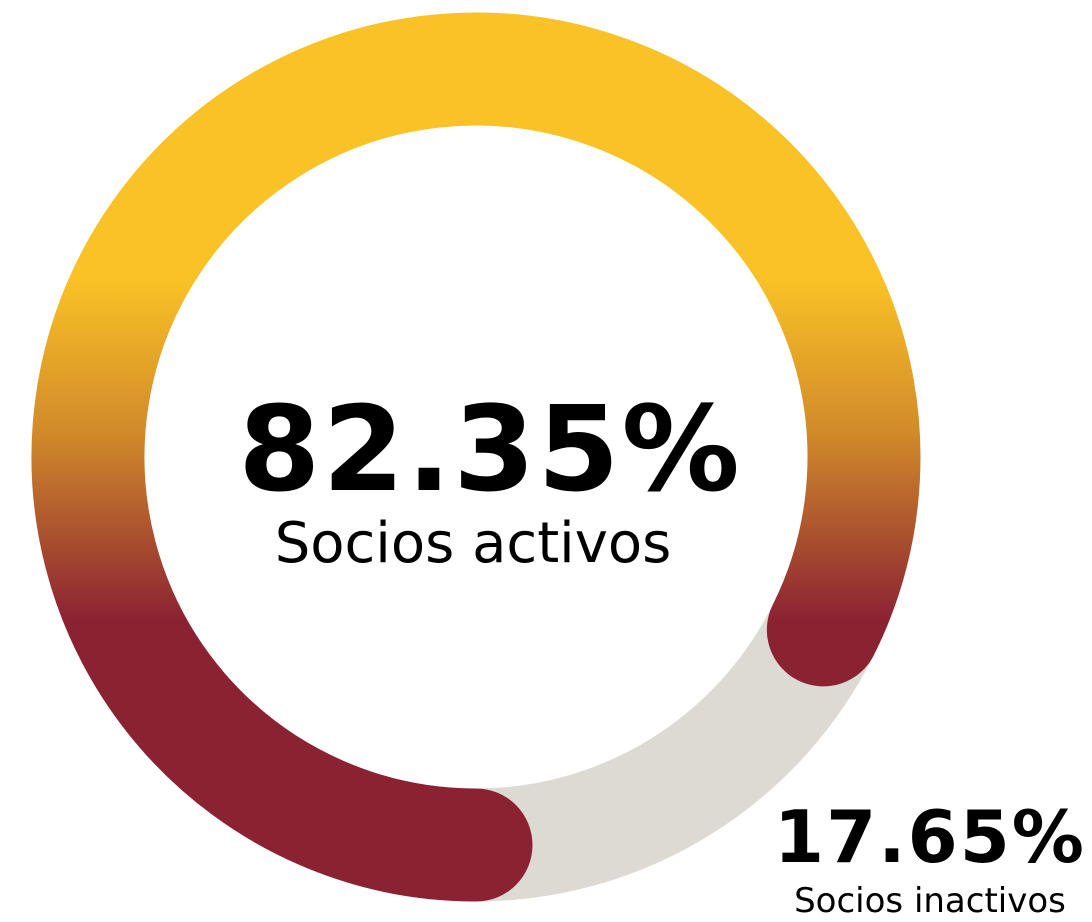  I want to click on inactive-arc, so click(674, 753).